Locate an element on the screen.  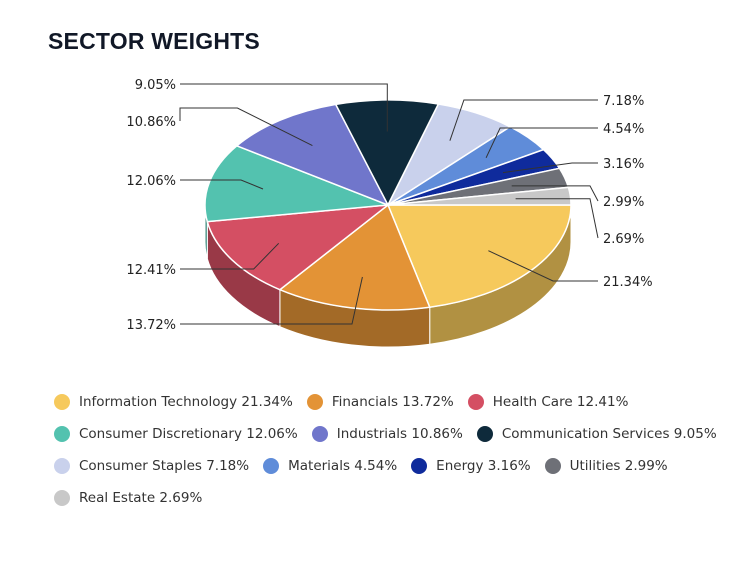
leader-line-utilities is located at coordinates (555, 193).